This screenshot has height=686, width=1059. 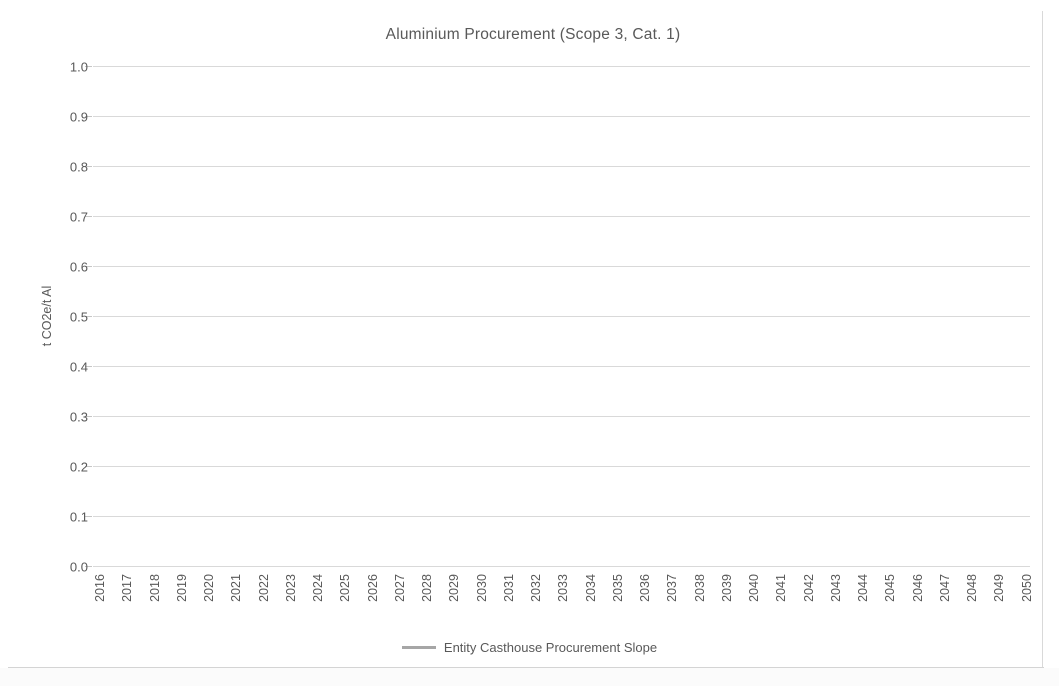 What do you see at coordinates (1042, 339) in the screenshot?
I see `chart-frame-right-border` at bounding box center [1042, 339].